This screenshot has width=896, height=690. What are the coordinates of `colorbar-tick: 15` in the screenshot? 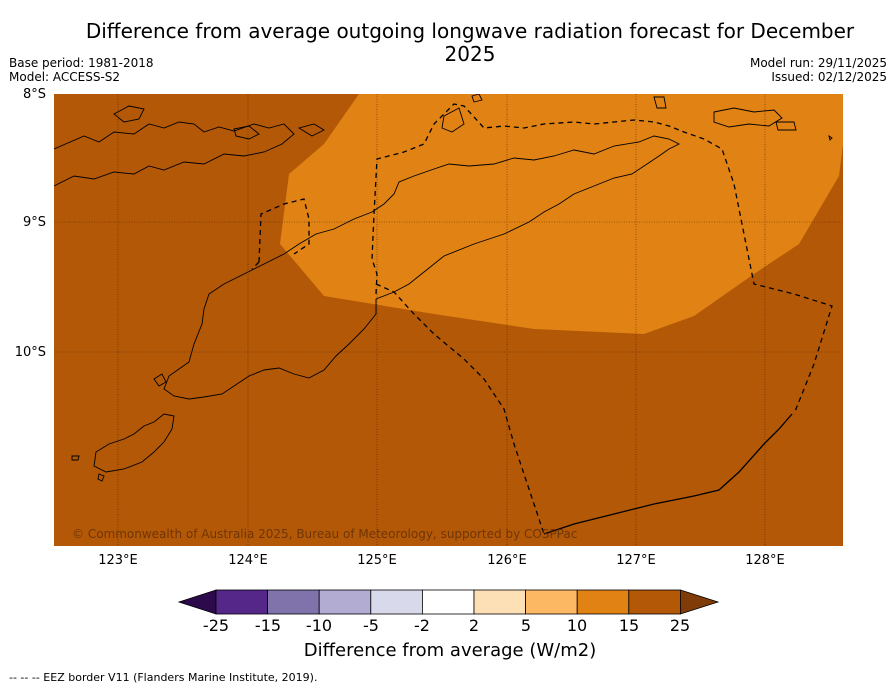 It's located at (629, 625).